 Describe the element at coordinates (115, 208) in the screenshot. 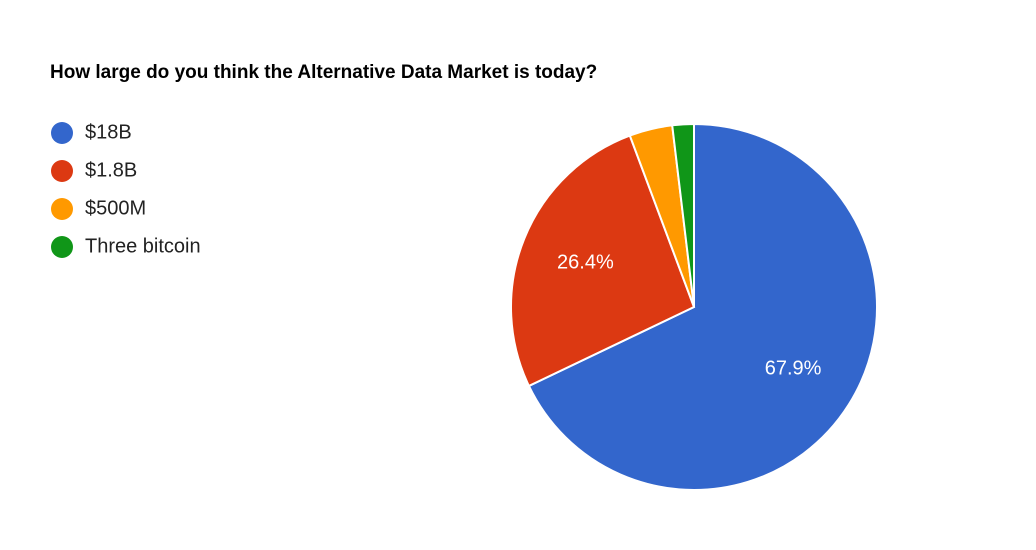

I see `legend-label: $500M` at that location.